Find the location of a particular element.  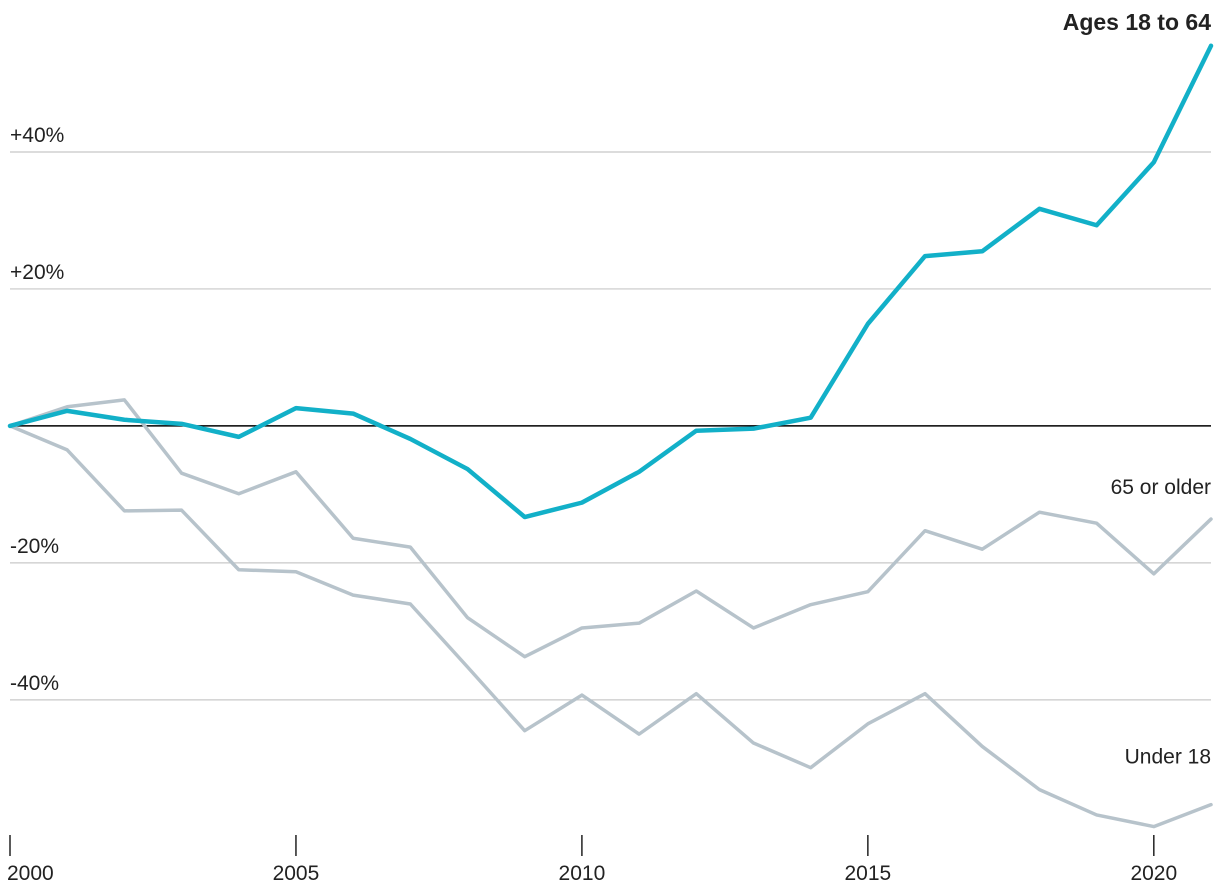

y-tick-label: -40% is located at coordinates (34, 683).